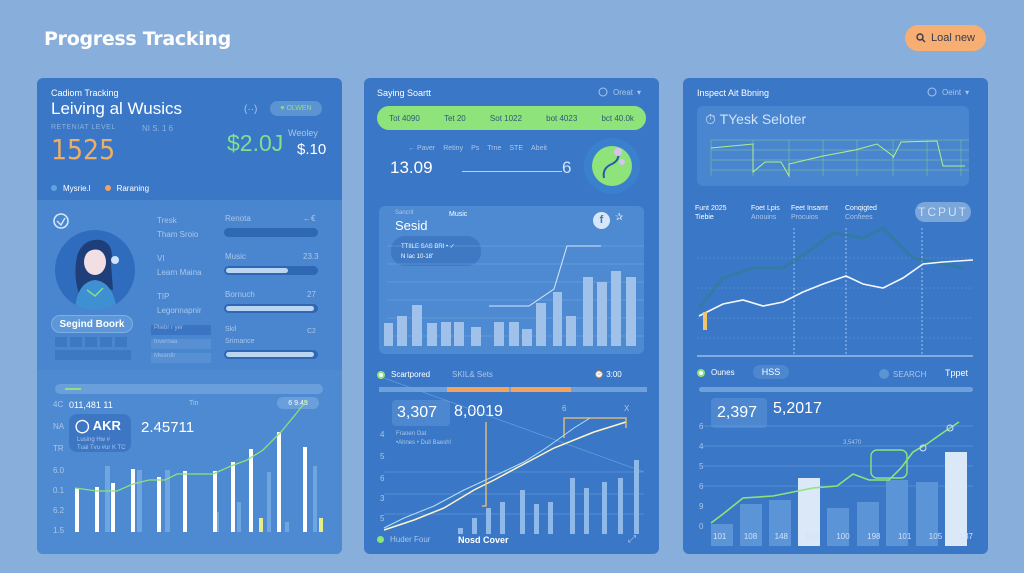 Image resolution: width=1024 pixels, height=573 pixels. I want to click on icon-row, so click(91, 342).